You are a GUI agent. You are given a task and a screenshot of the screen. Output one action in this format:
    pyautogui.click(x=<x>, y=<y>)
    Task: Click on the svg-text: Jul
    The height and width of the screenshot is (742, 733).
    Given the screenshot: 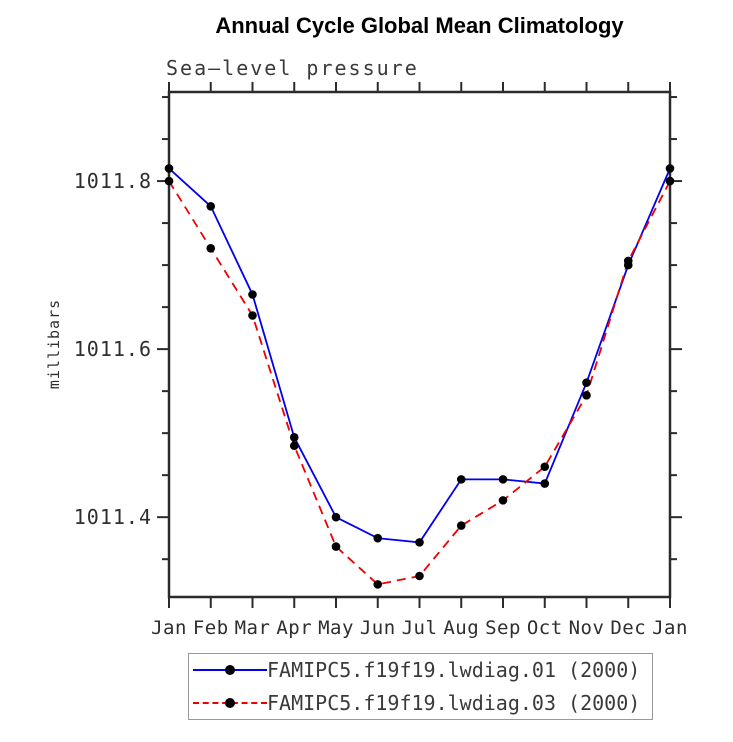 What is the action you would take?
    pyautogui.click(x=420, y=628)
    